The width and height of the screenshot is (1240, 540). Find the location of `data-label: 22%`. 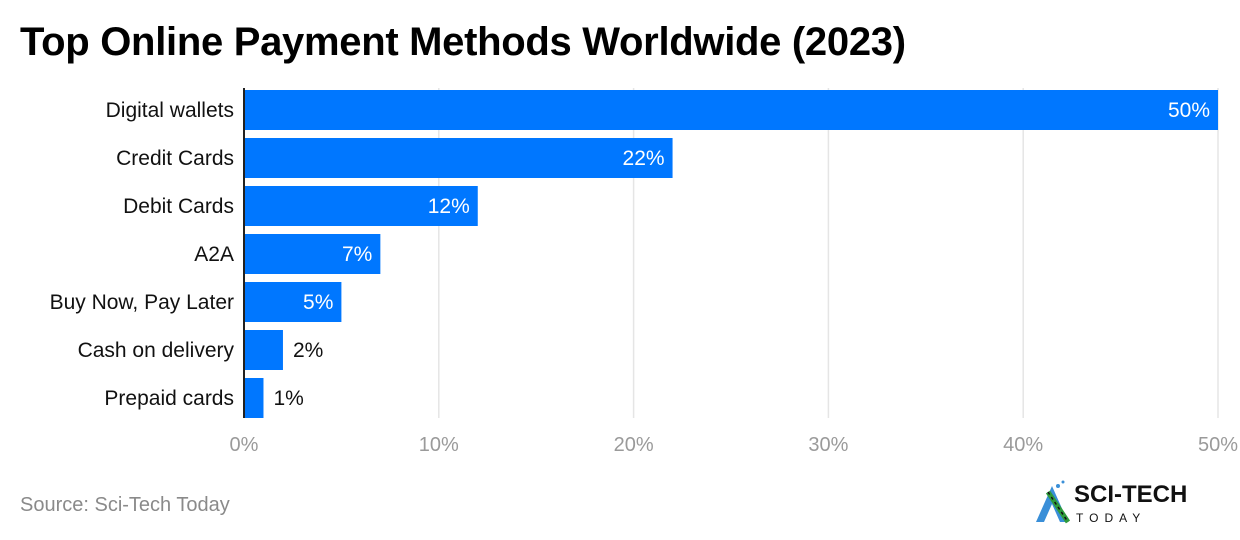

data-label: 22% is located at coordinates (644, 158).